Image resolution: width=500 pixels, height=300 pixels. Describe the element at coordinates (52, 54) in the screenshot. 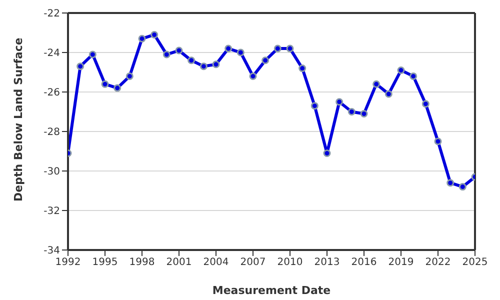

I see `y-tick-label: -24` at that location.